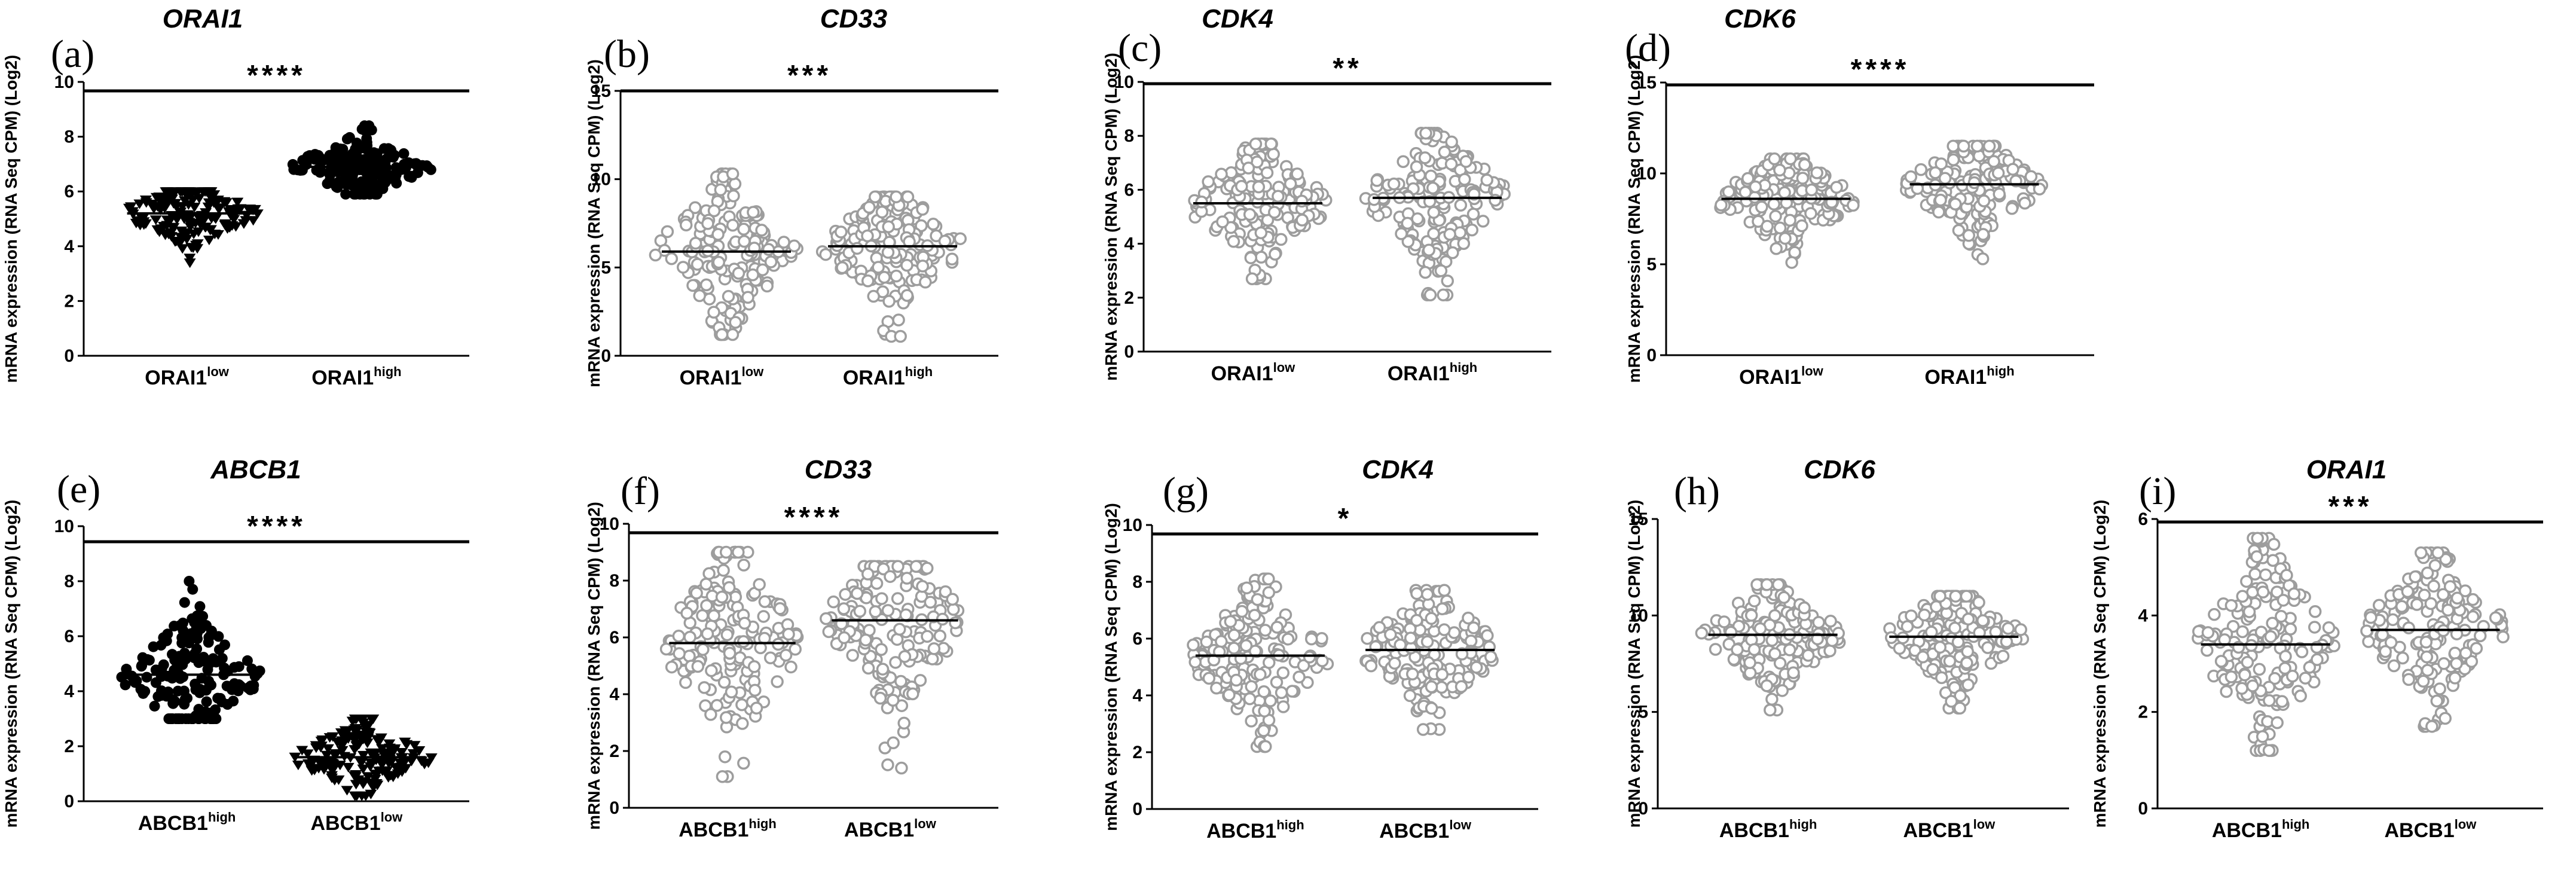 Image resolution: width=2576 pixels, height=870 pixels. What do you see at coordinates (1957, 716) in the screenshot?
I see `group-abcb1-low: ABCB1low` at bounding box center [1957, 716].